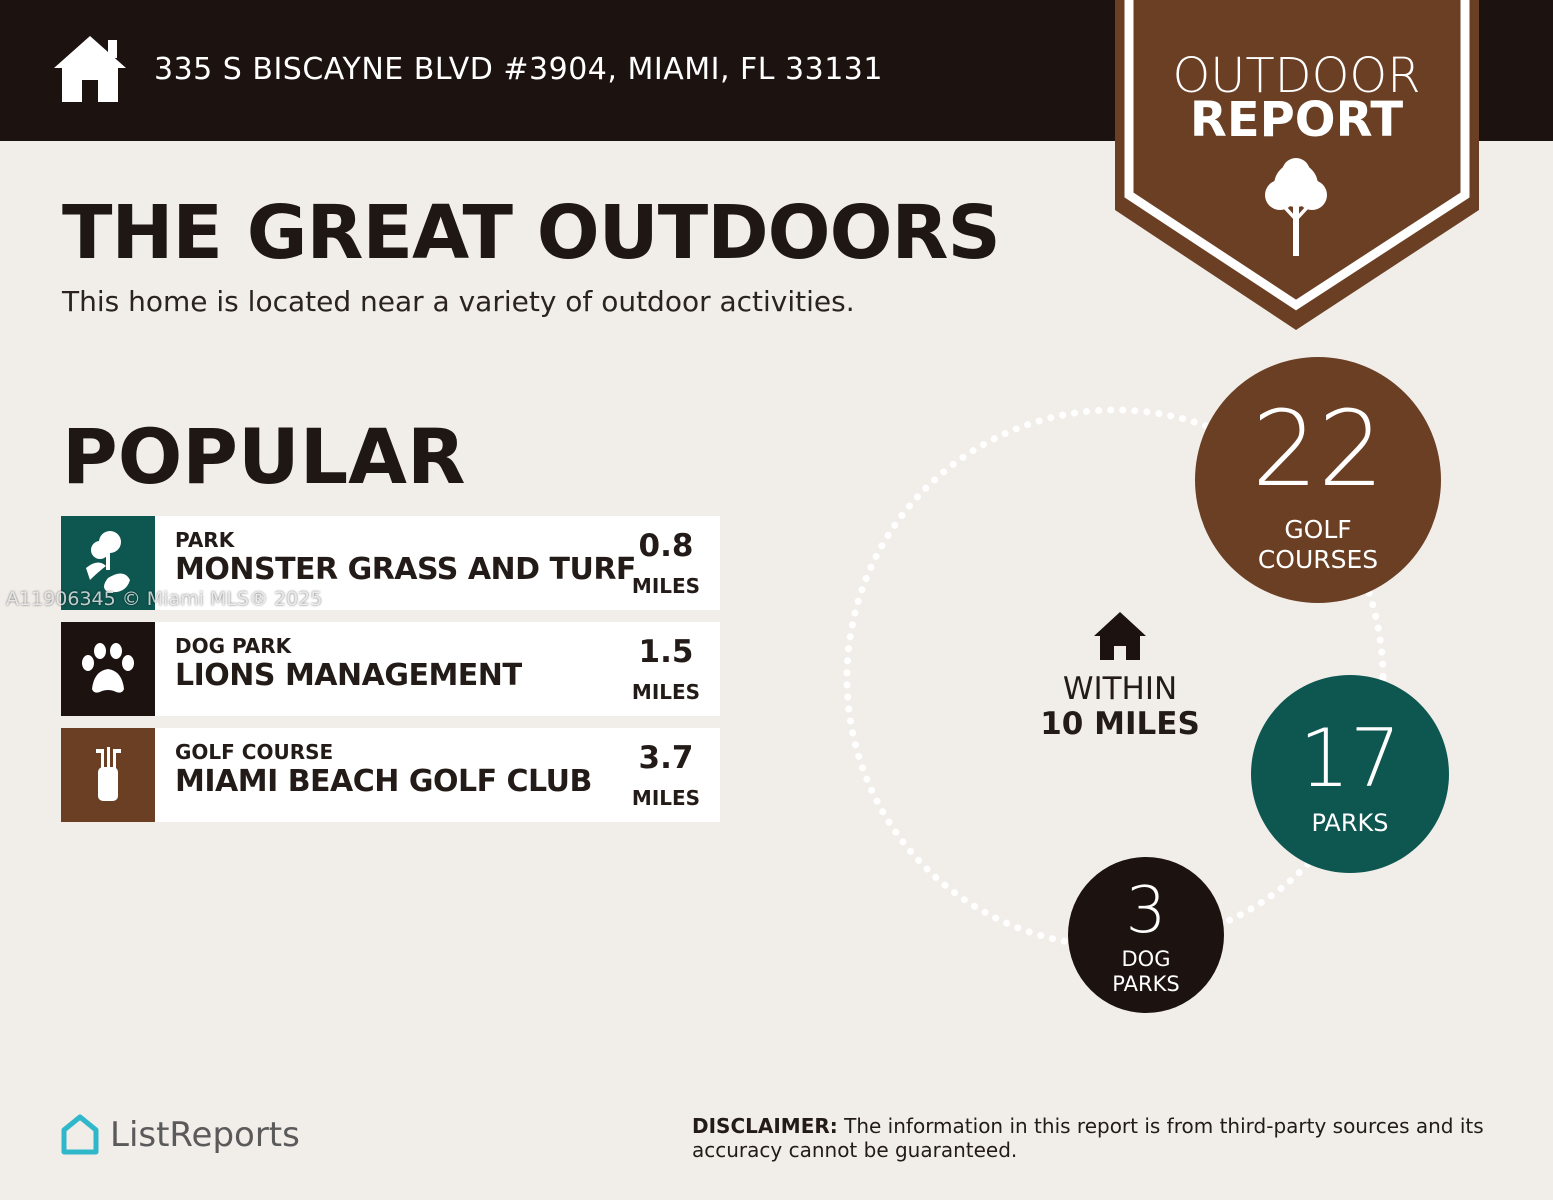 The width and height of the screenshot is (1553, 1200). What do you see at coordinates (1318, 449) in the screenshot?
I see `golf-count: 22` at bounding box center [1318, 449].